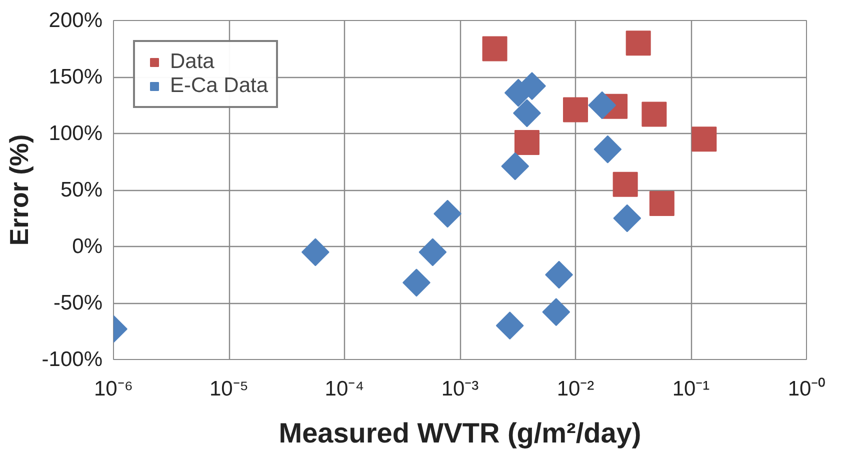 The height and width of the screenshot is (451, 846). Describe the element at coordinates (75, 20) in the screenshot. I see `y-tick-label: 200%` at that location.